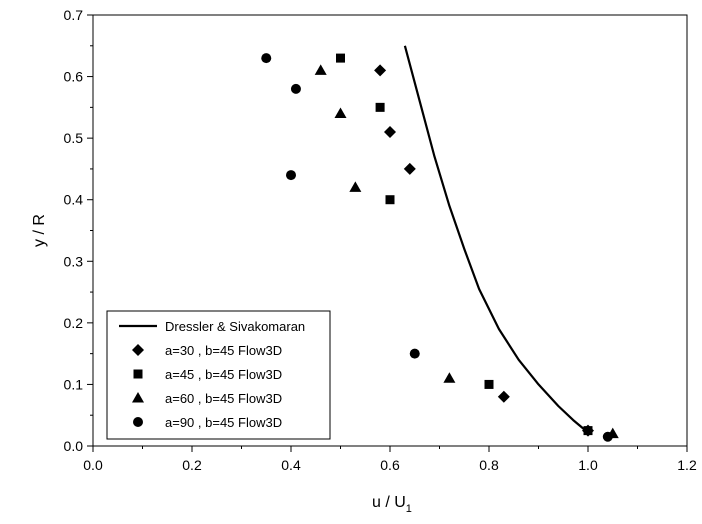 The image size is (702, 524). Describe the element at coordinates (138, 397) in the screenshot. I see `legend-marker-triangle` at that location.